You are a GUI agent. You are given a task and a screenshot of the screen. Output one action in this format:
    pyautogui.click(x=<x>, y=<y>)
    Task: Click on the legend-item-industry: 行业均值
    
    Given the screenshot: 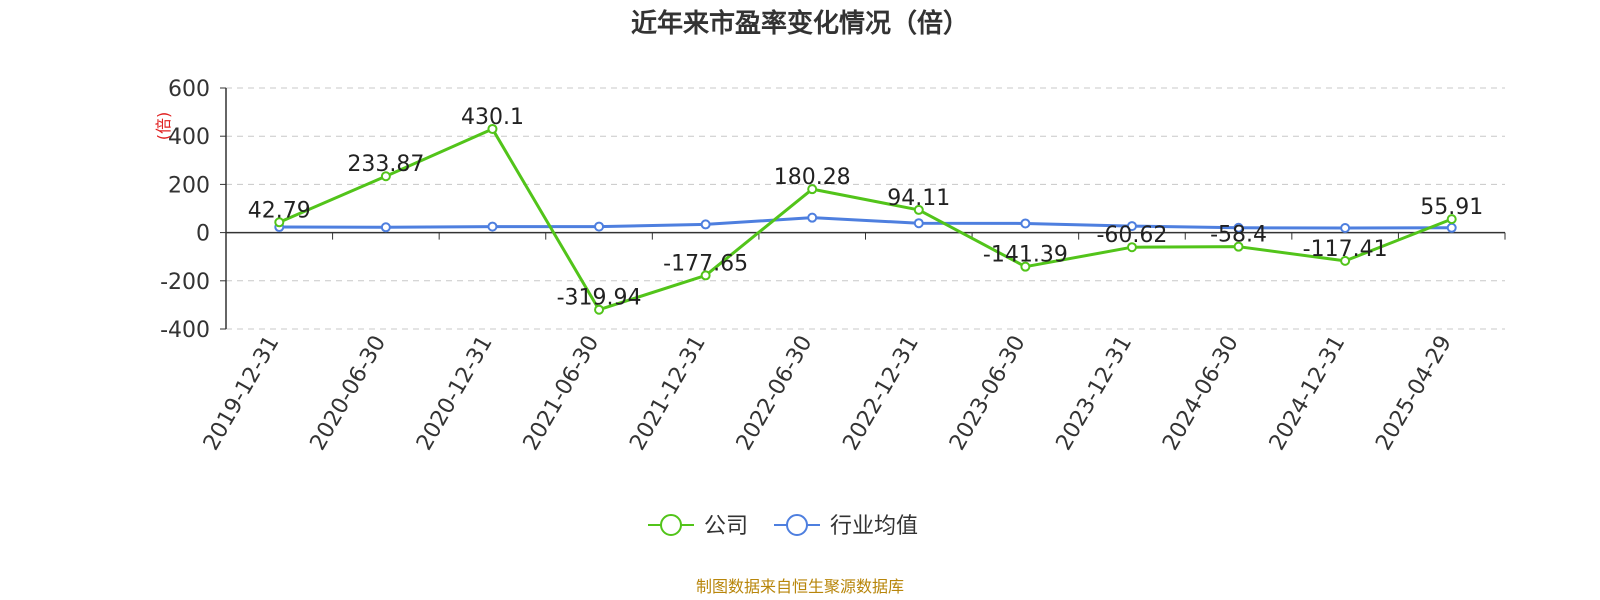 What is the action you would take?
    pyautogui.click(x=846, y=526)
    